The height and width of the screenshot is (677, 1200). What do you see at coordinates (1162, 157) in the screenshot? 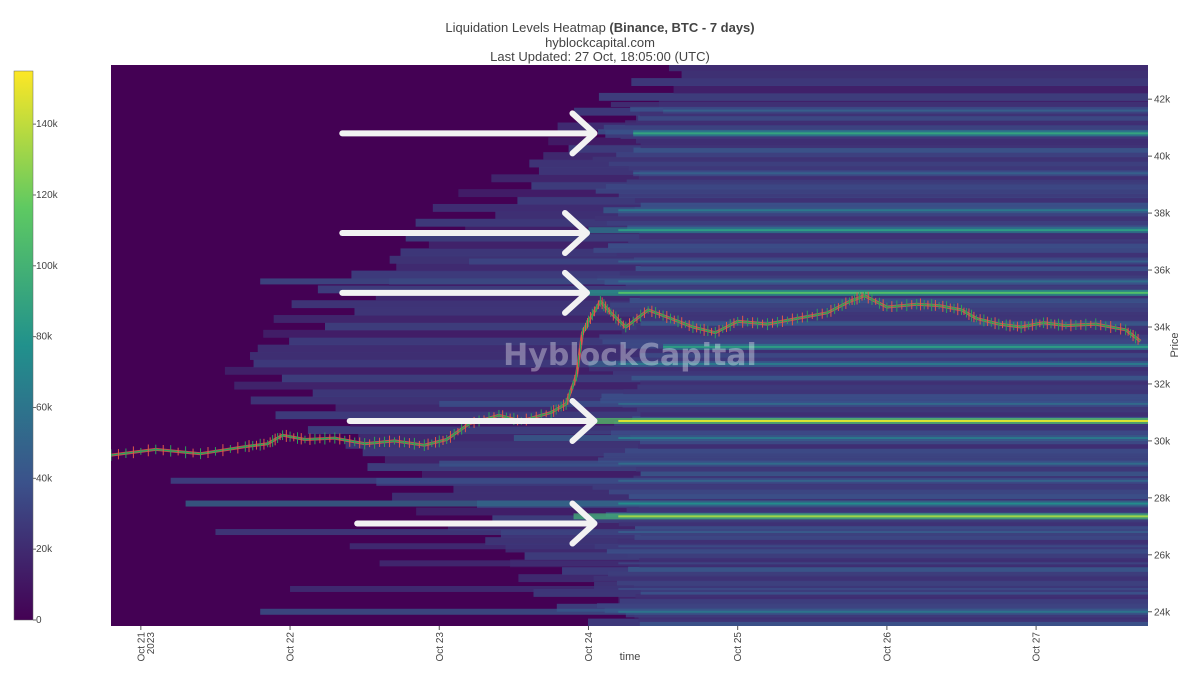
I see `y-tick-label: 40k` at bounding box center [1162, 157].